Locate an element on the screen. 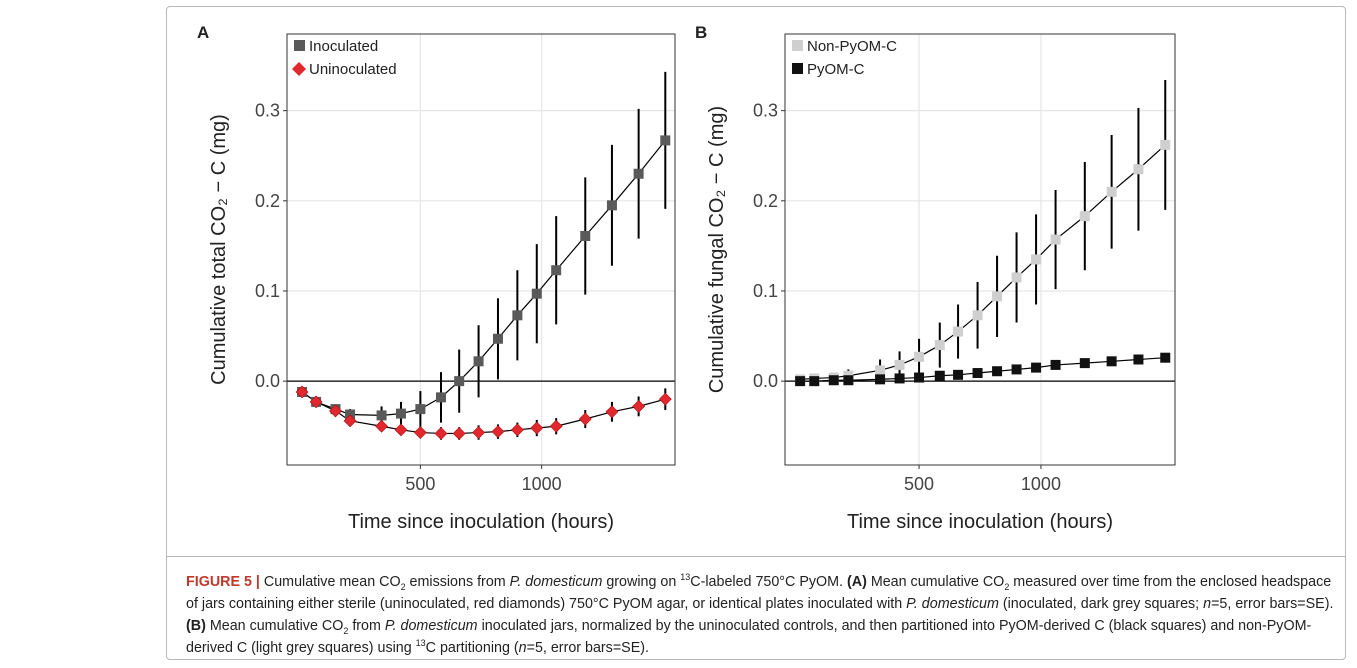  caption-text: Mean cumulative CO is located at coordinates (935, 582).